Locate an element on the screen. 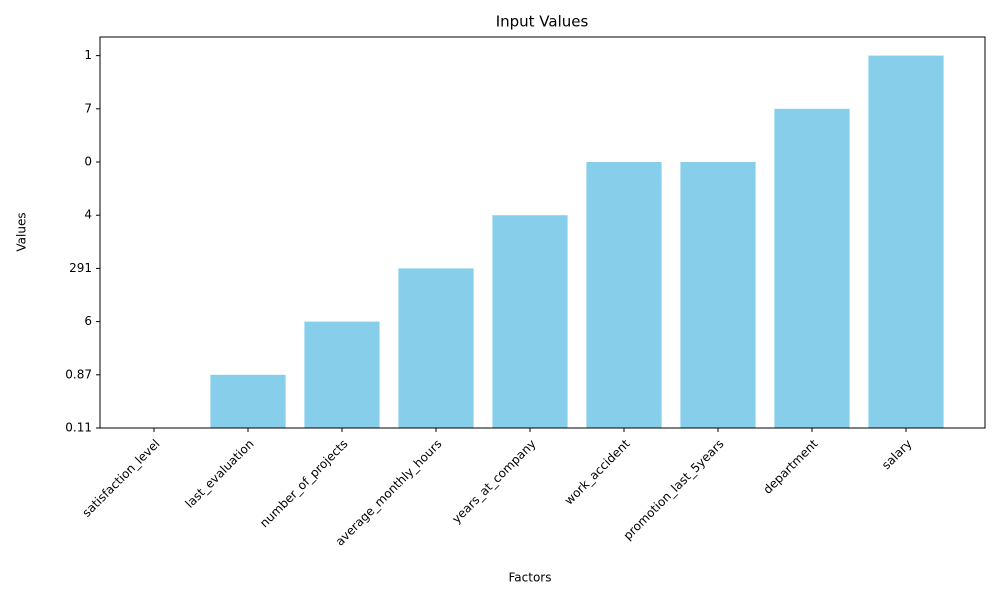 This screenshot has height=600, width=1000. y-tick-label: 291 is located at coordinates (80, 268).